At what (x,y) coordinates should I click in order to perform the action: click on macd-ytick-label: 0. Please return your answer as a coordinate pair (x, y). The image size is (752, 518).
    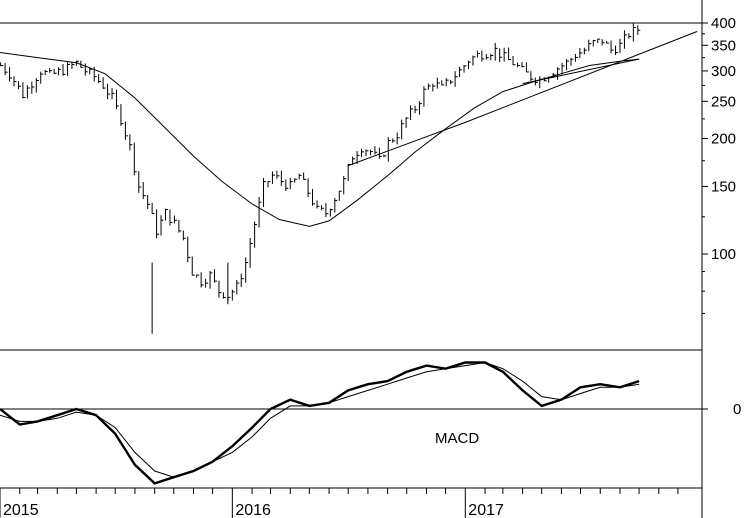
    Looking at the image, I should click on (737, 409).